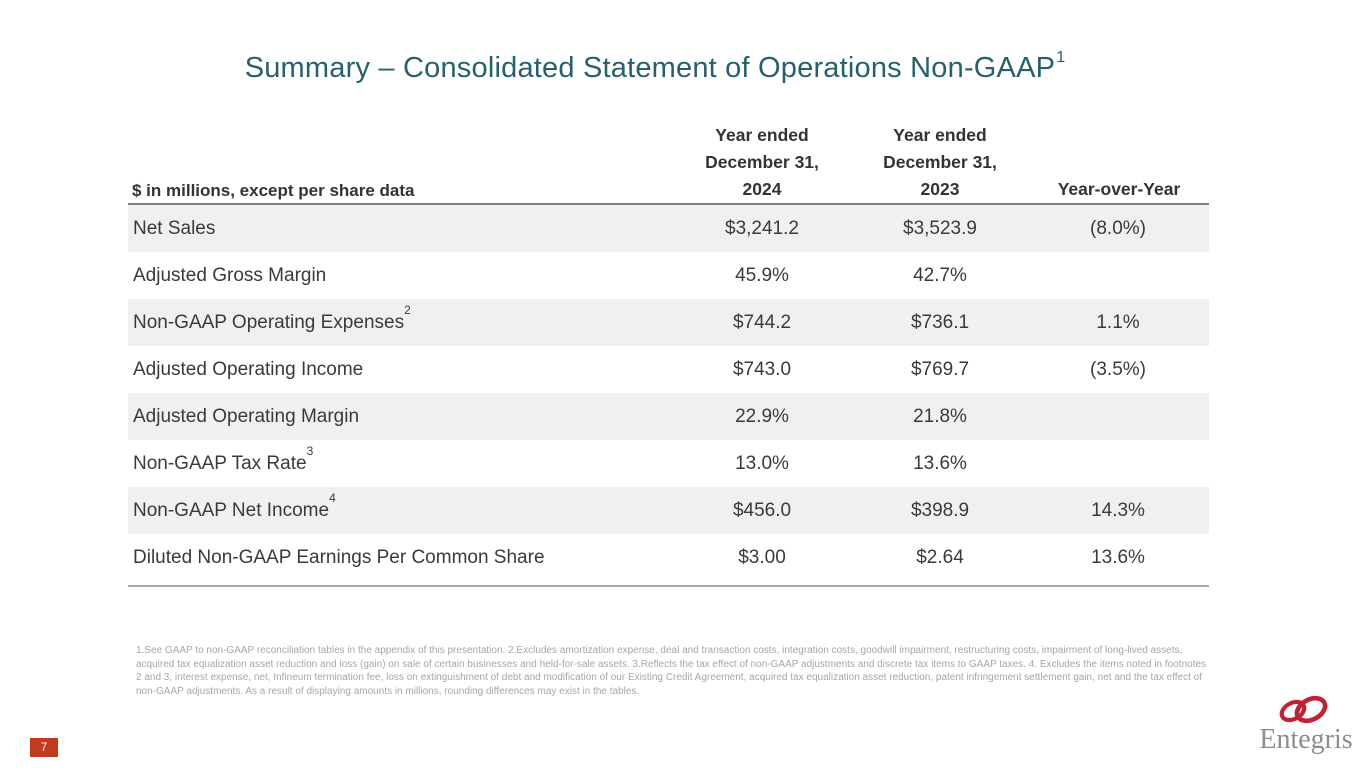 Image resolution: width=1365 pixels, height=768 pixels. Describe the element at coordinates (1119, 189) in the screenshot. I see `column-header-yoy: Year-over-Year` at that location.